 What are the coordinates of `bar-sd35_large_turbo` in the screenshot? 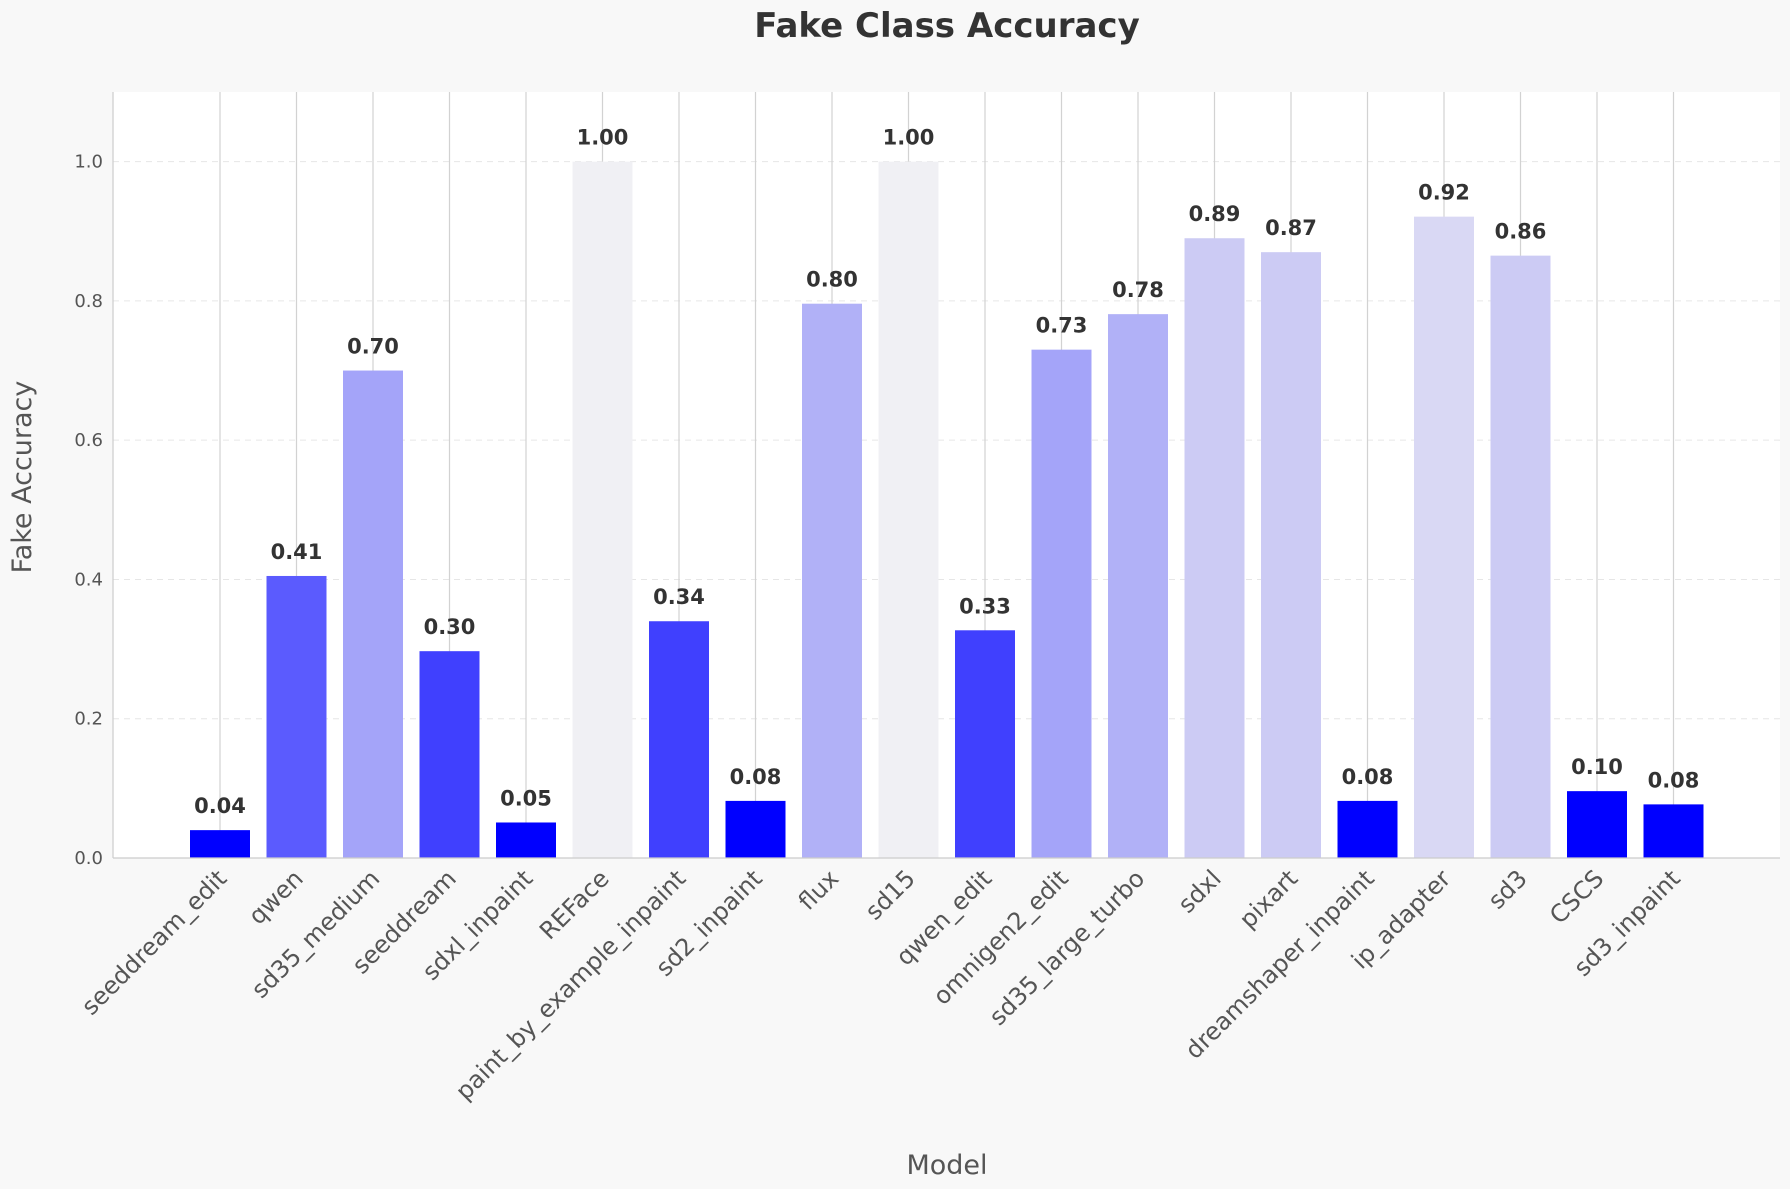 It's located at (1138, 586).